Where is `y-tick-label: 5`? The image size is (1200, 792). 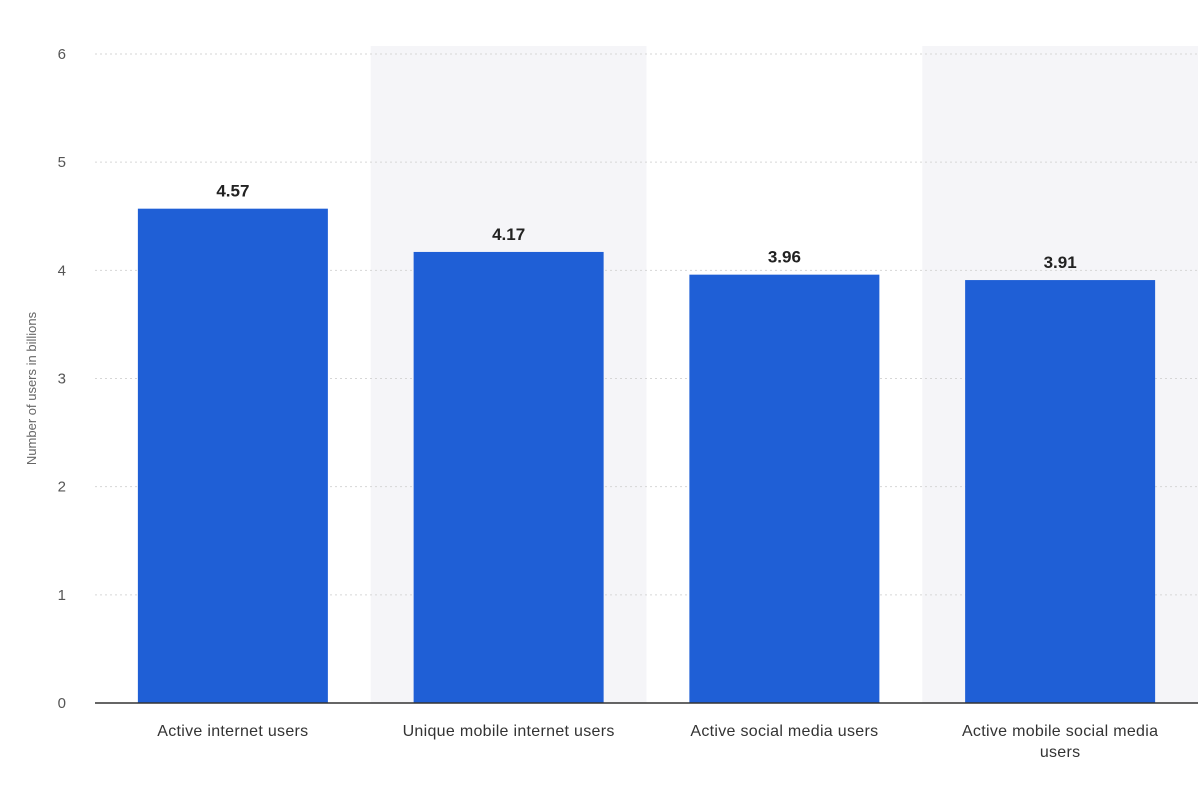 y-tick-label: 5 is located at coordinates (62, 162).